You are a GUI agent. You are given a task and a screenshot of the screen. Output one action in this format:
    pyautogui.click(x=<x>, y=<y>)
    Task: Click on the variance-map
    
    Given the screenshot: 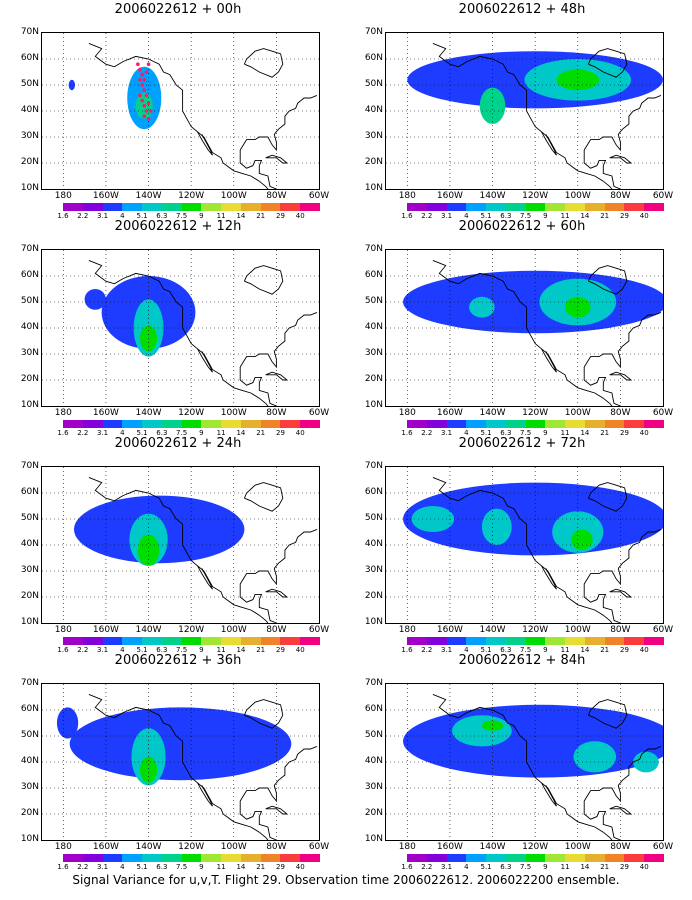 What is the action you would take?
    pyautogui.click(x=180, y=328)
    